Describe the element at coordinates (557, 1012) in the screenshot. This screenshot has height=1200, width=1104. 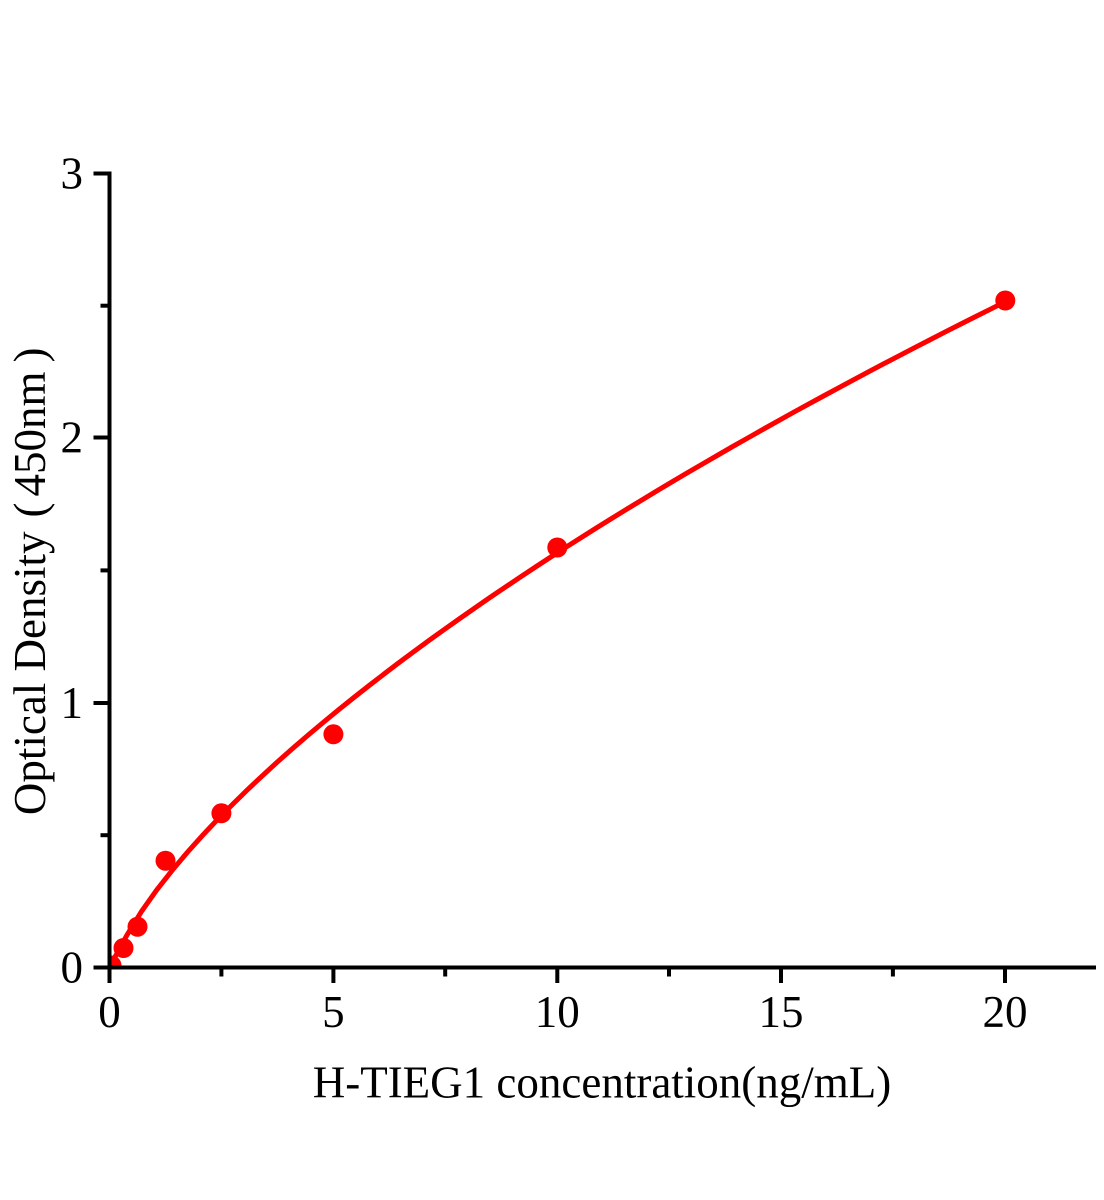
I see `svg-text: 10` at that location.